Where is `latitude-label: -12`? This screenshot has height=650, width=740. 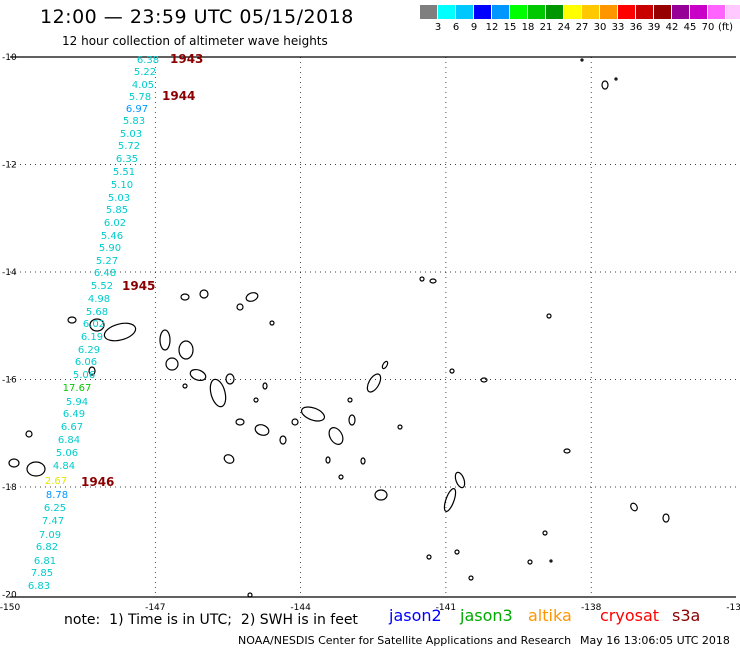
latitude-label: -12 is located at coordinates (9, 166).